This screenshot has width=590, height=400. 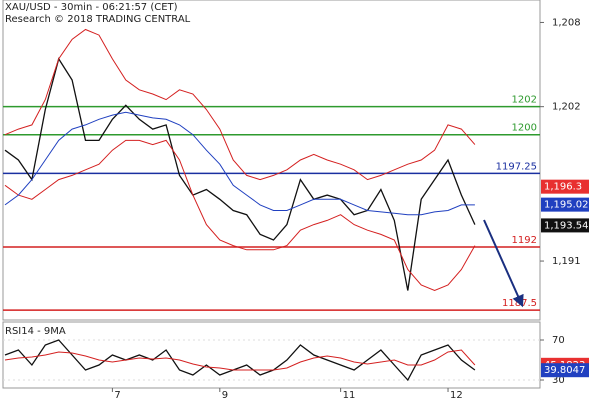 I want to click on y-tick-label: 70, so click(x=558, y=340).